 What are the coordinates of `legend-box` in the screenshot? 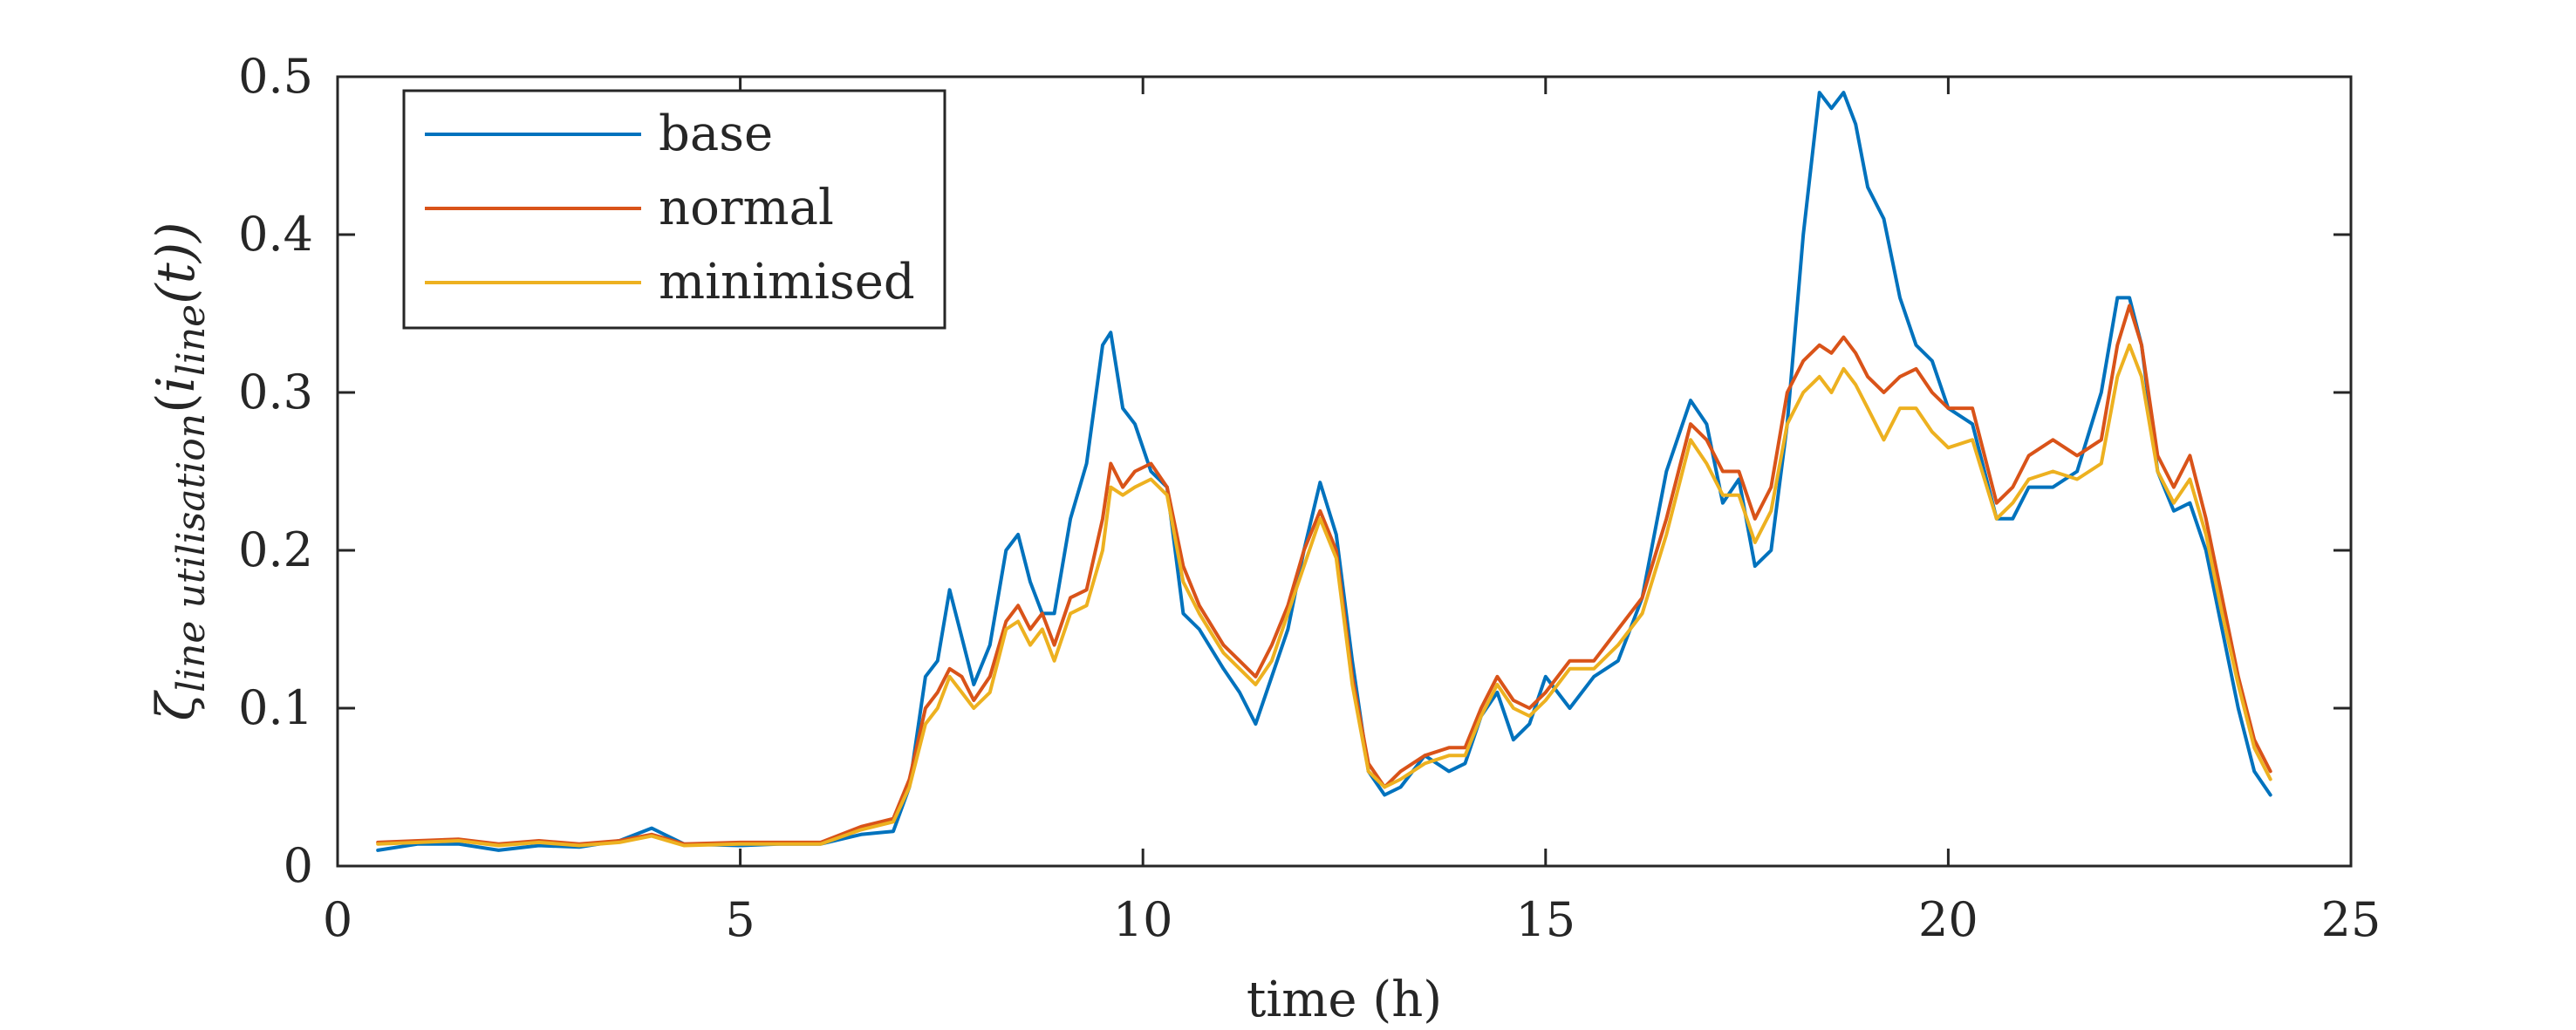 It's located at (674, 209).